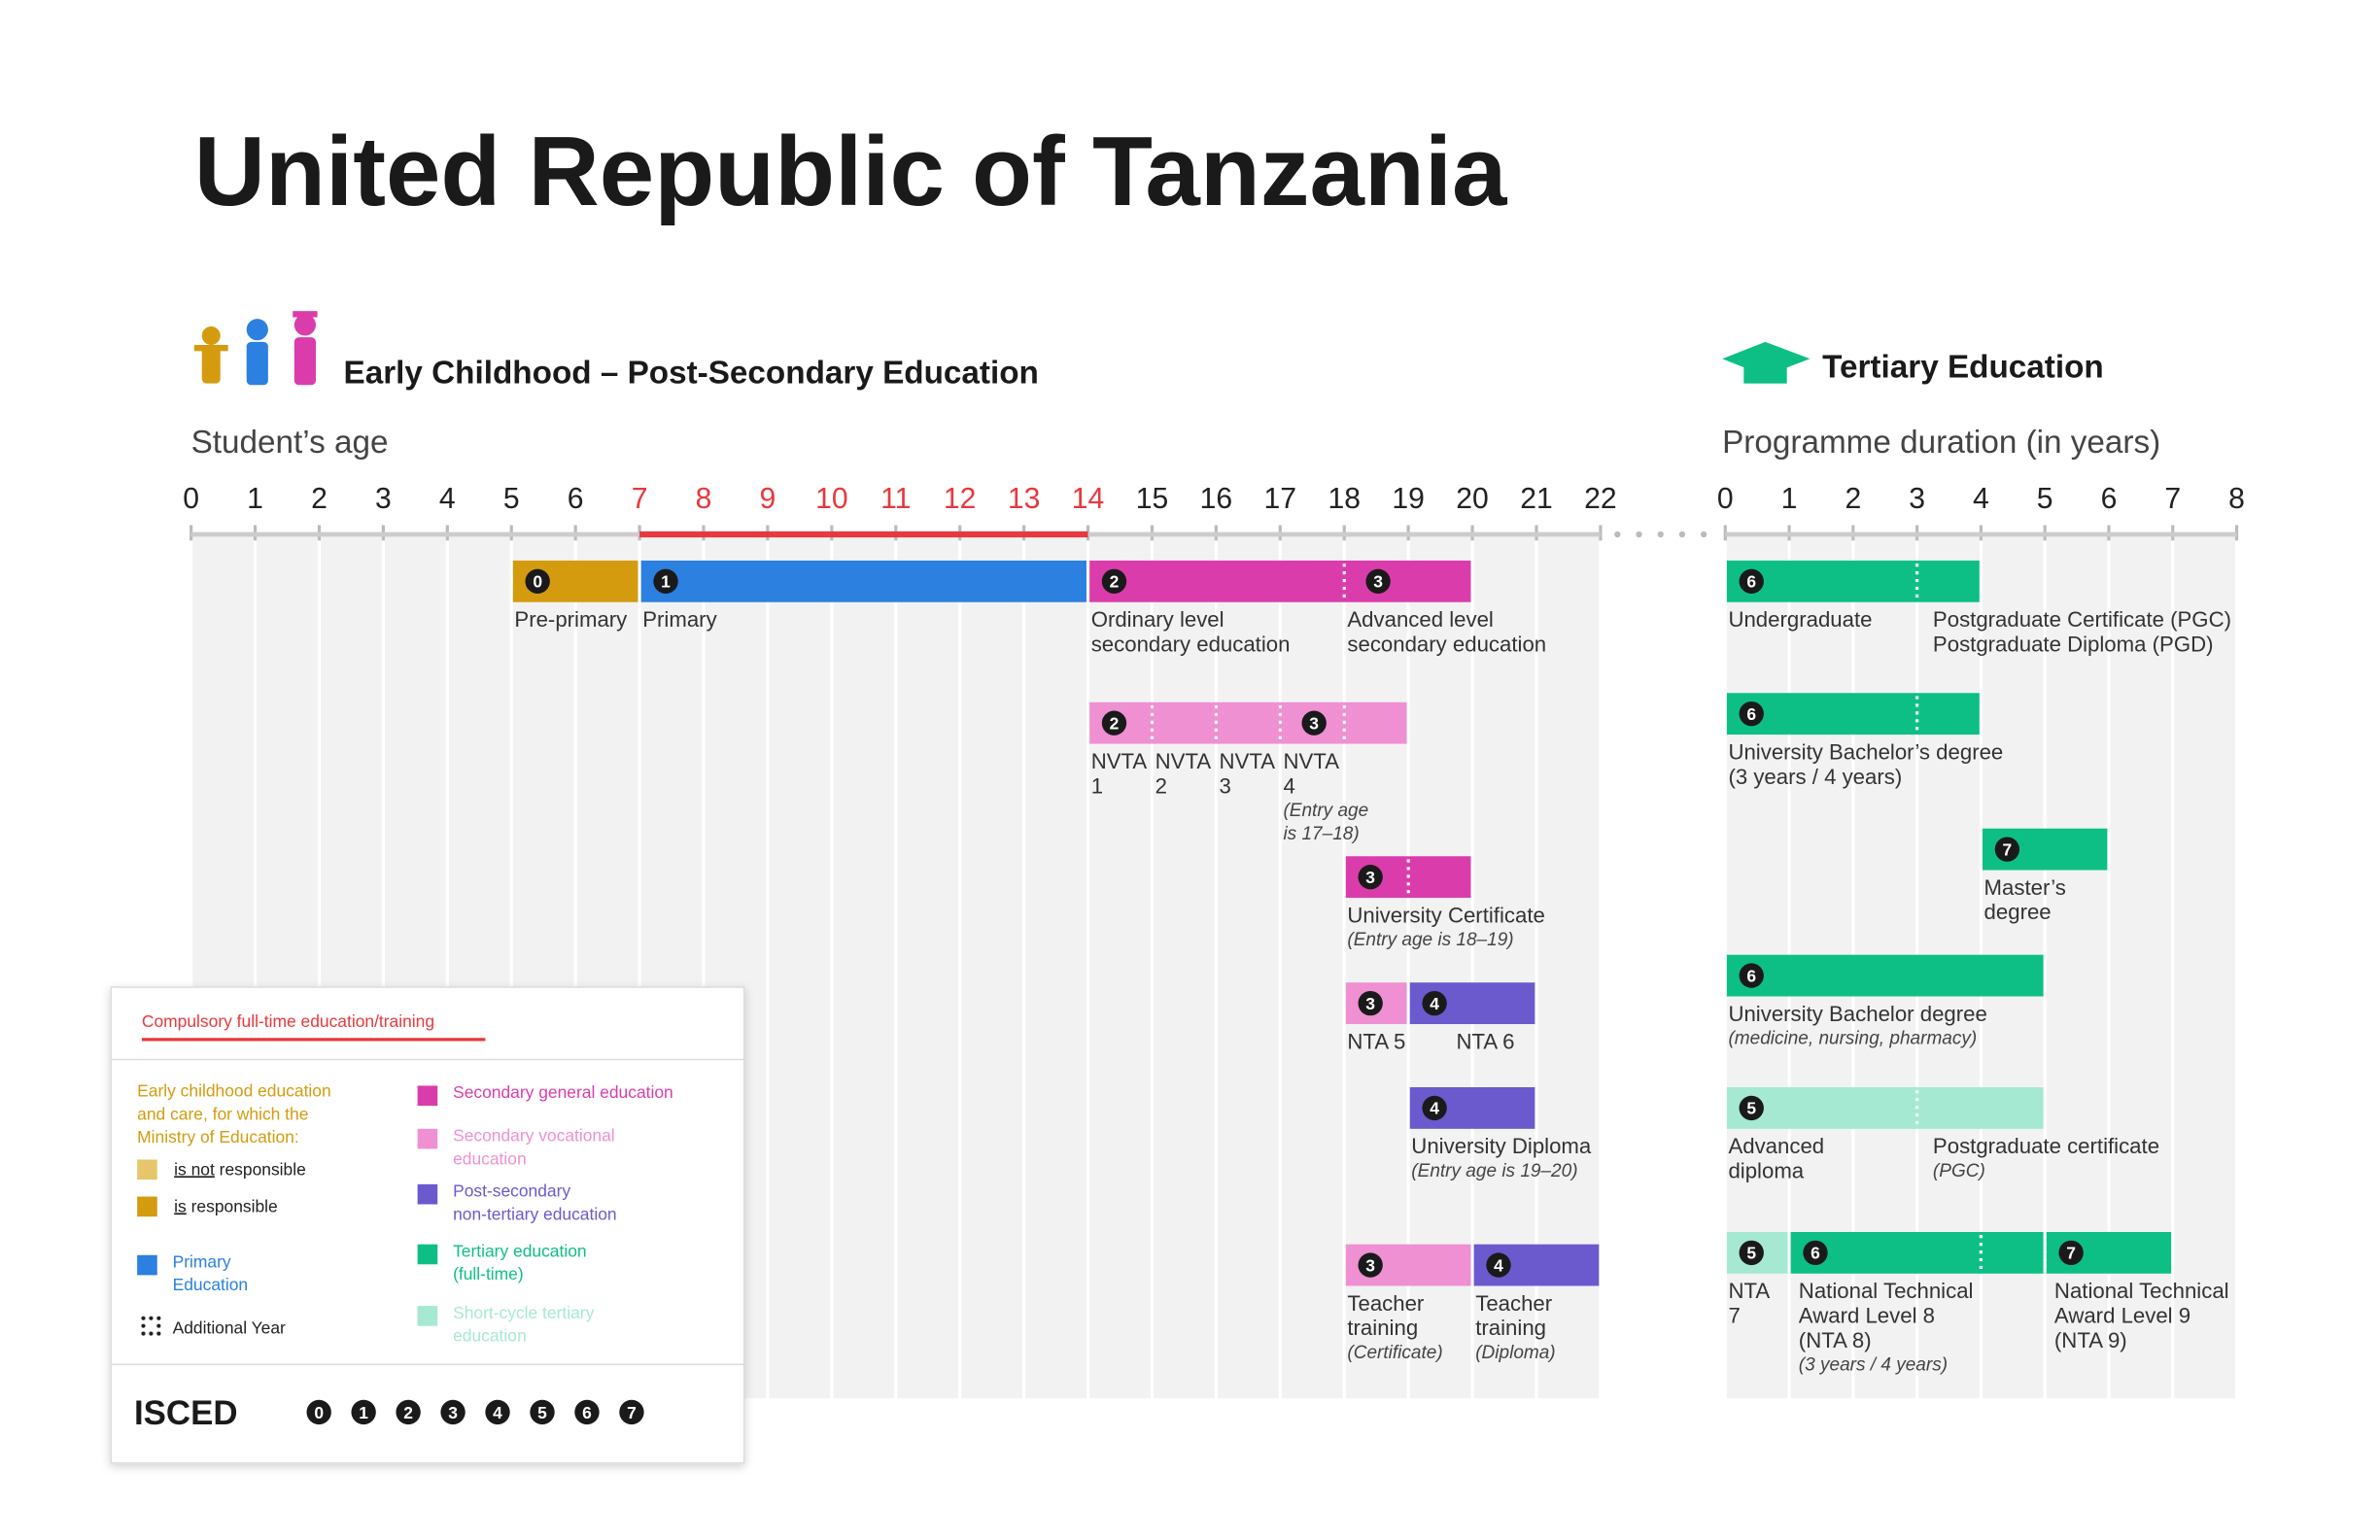 Image resolution: width=2380 pixels, height=1540 pixels. What do you see at coordinates (240, 1169) in the screenshot?
I see `legend-text: is not responsible` at bounding box center [240, 1169].